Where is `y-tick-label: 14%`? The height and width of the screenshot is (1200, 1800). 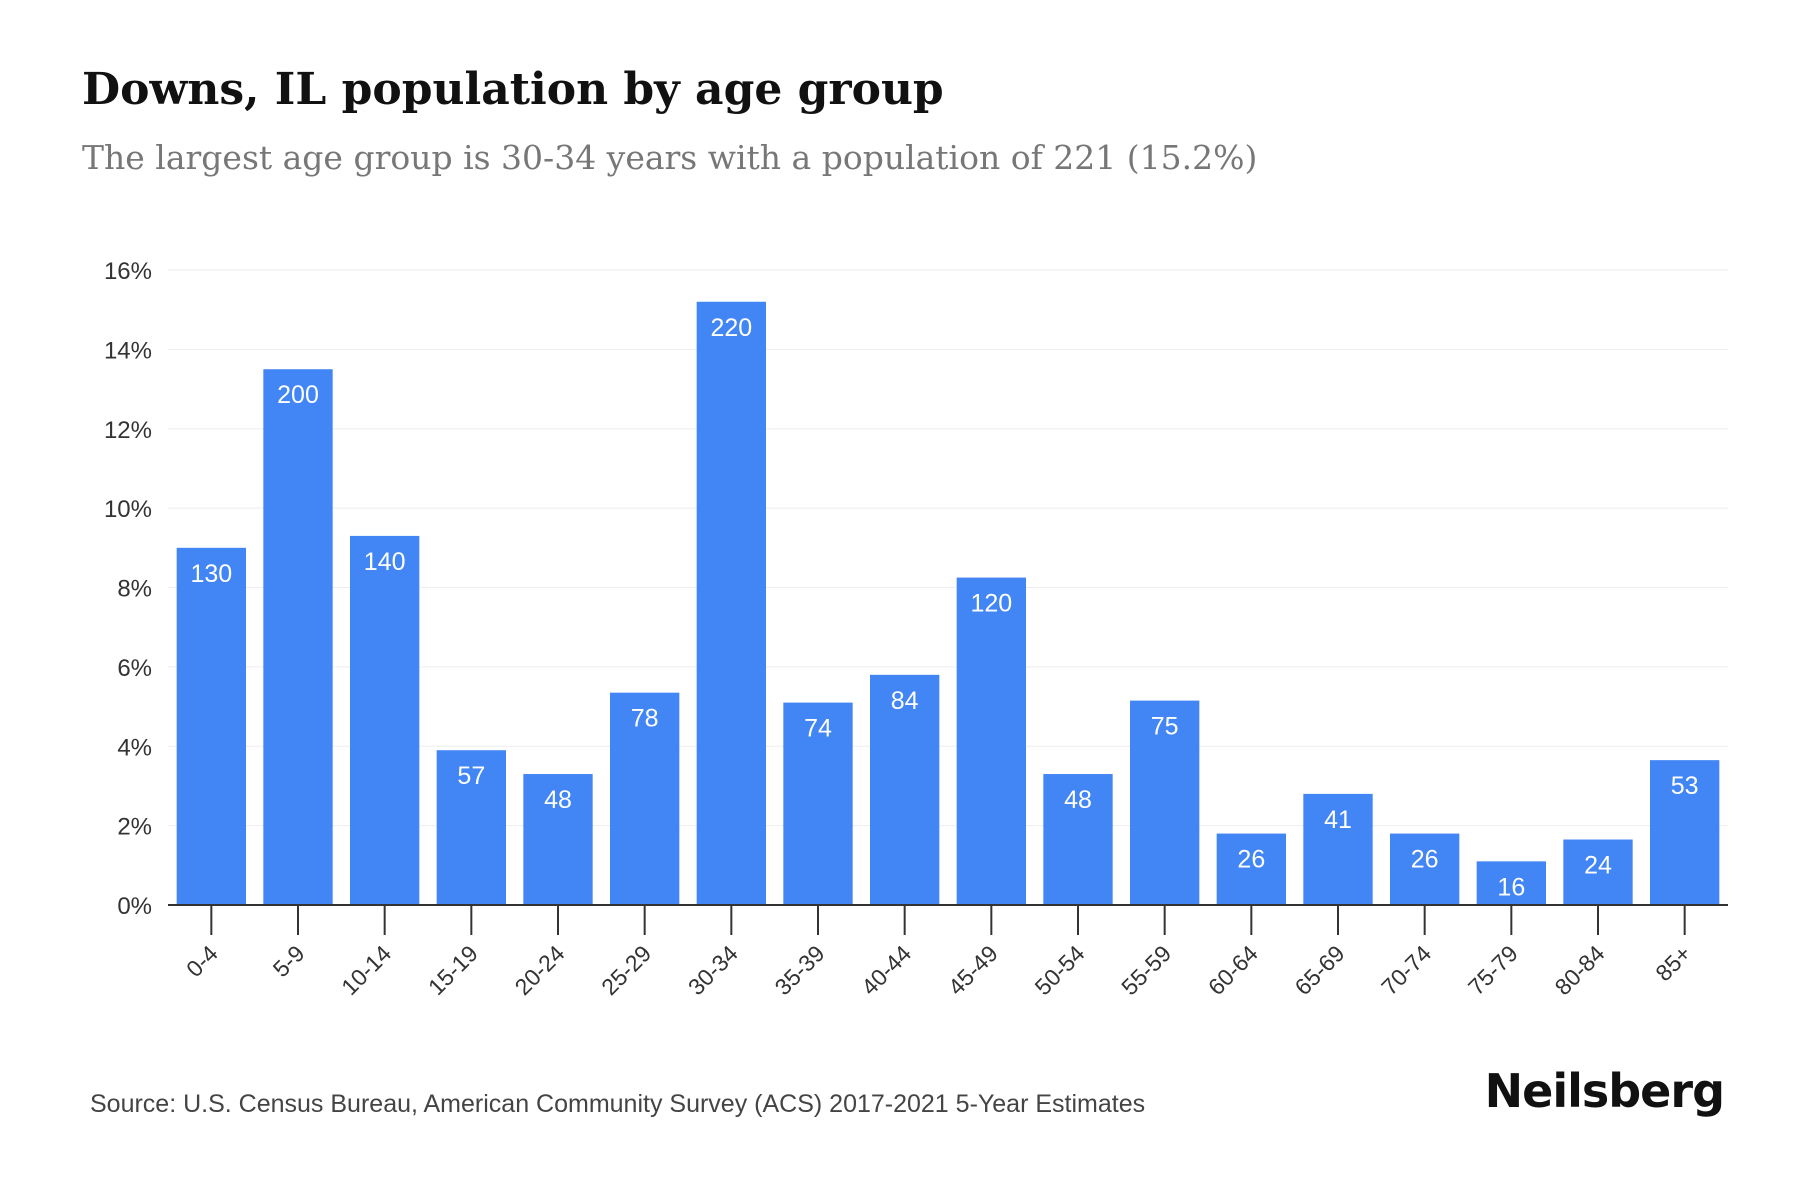 y-tick-label: 14% is located at coordinates (128, 350).